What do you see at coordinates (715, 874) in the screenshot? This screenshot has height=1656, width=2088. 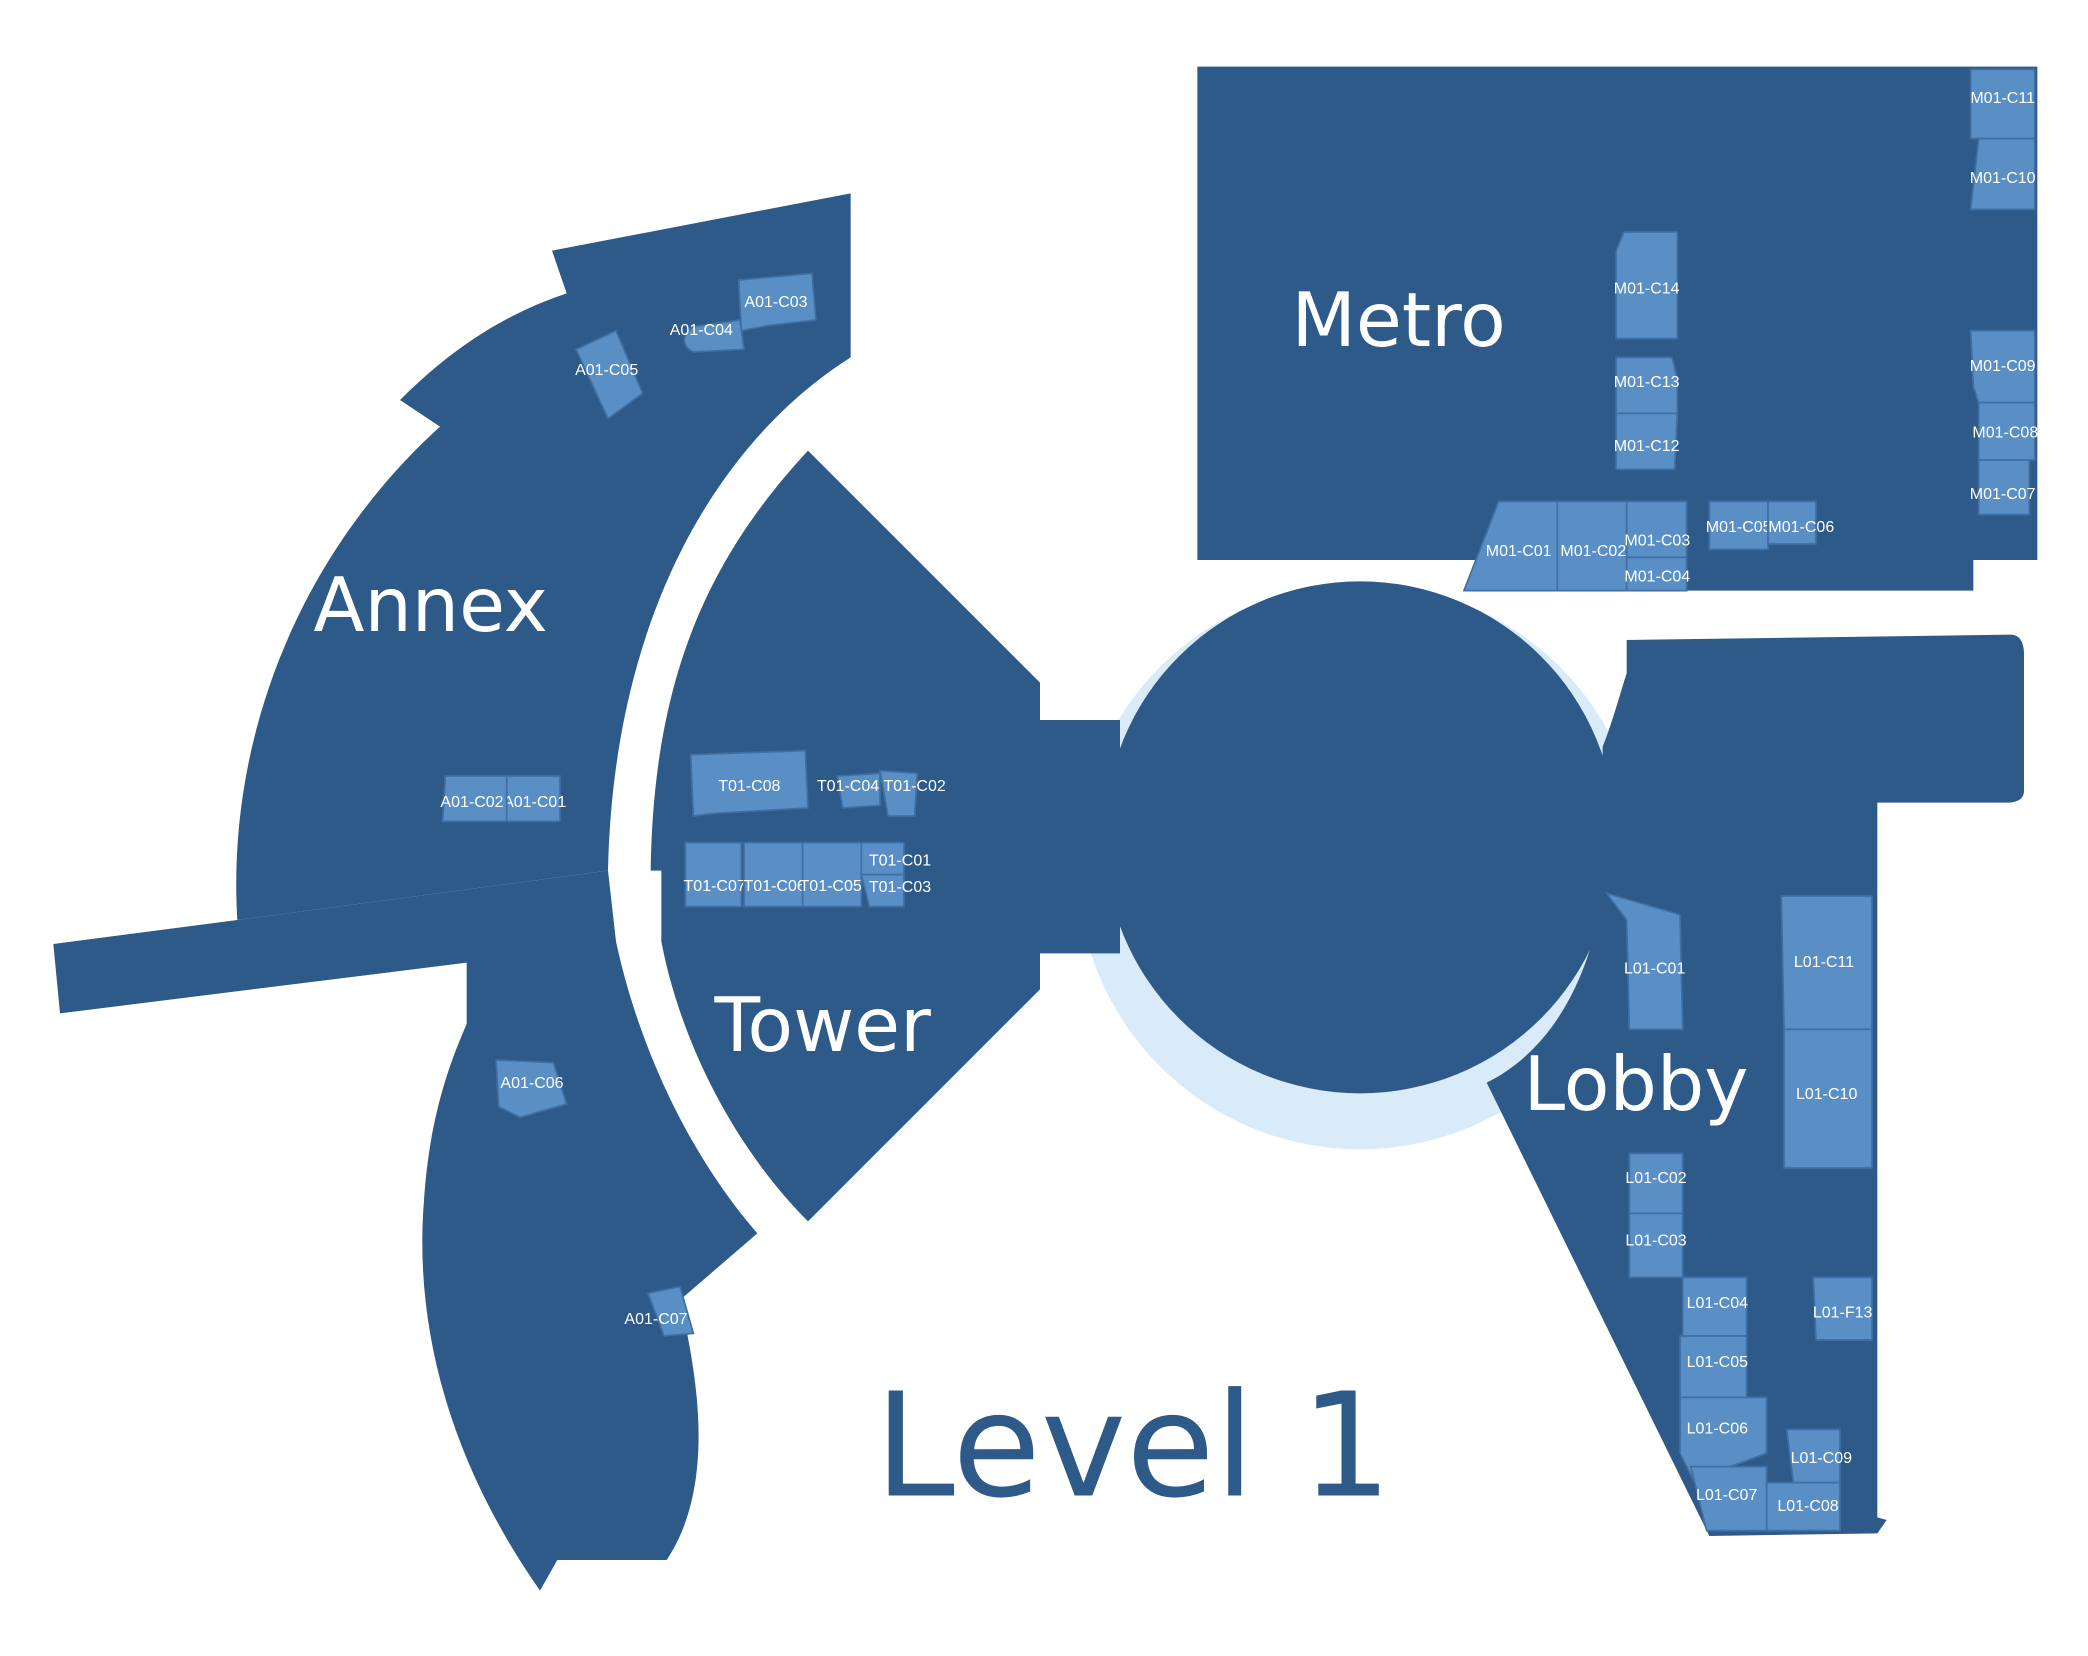 I see `room-t01-c07: T01-C07` at bounding box center [715, 874].